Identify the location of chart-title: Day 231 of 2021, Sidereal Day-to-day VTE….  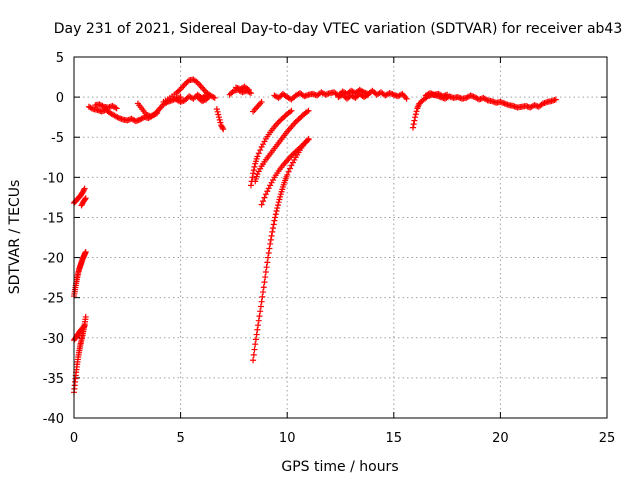
(338, 29).